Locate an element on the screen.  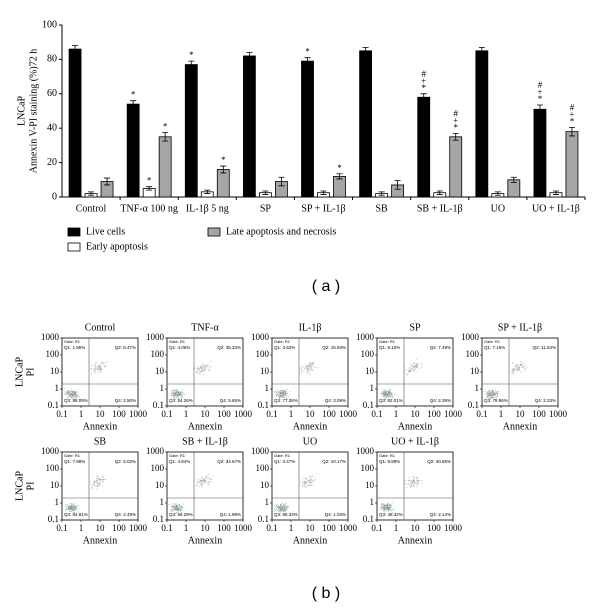
y-axis-label: PI is located at coordinates (30, 486).